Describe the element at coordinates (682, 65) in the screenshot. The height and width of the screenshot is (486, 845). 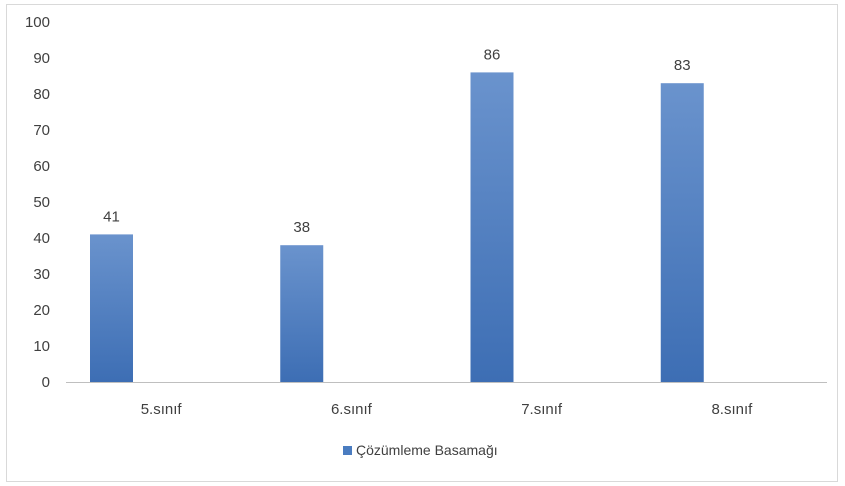
I see `data-label: 83` at that location.